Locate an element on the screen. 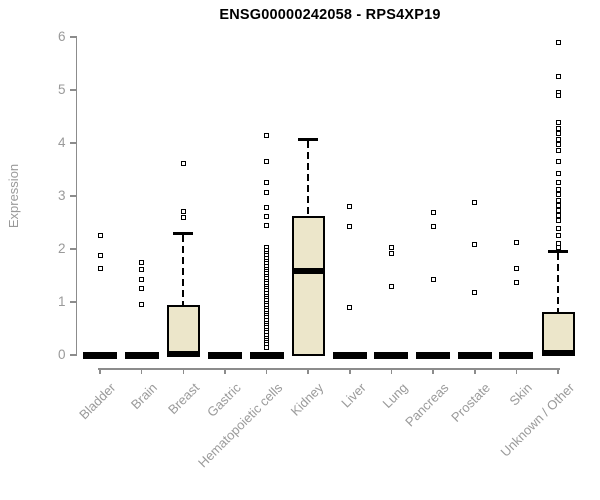 The image size is (600, 500). category-label: Breast is located at coordinates (183, 399).